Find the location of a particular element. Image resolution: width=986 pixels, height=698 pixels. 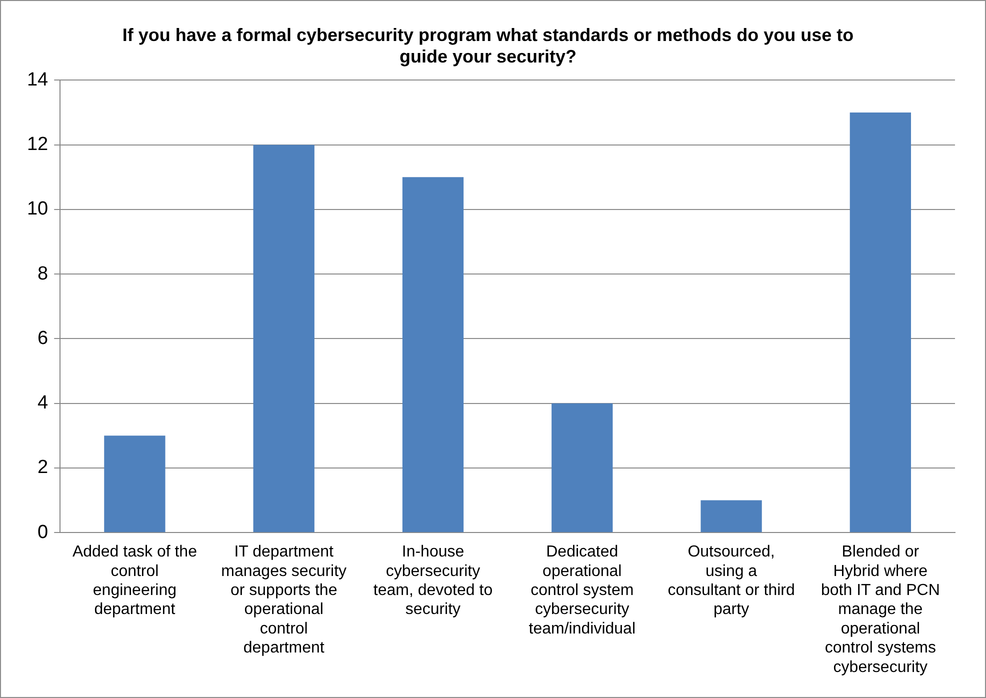

x-tick-label: Added task of the control engineering department is located at coordinates (135, 581).